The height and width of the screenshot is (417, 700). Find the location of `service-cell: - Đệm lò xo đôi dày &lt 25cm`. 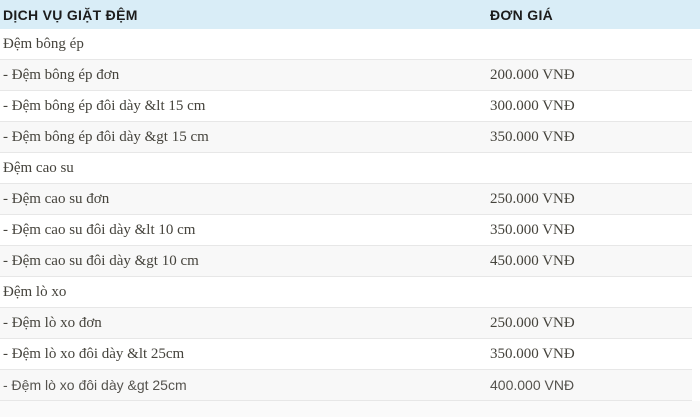

service-cell: - Đệm lò xo đôi dày &lt 25cm is located at coordinates (94, 353).